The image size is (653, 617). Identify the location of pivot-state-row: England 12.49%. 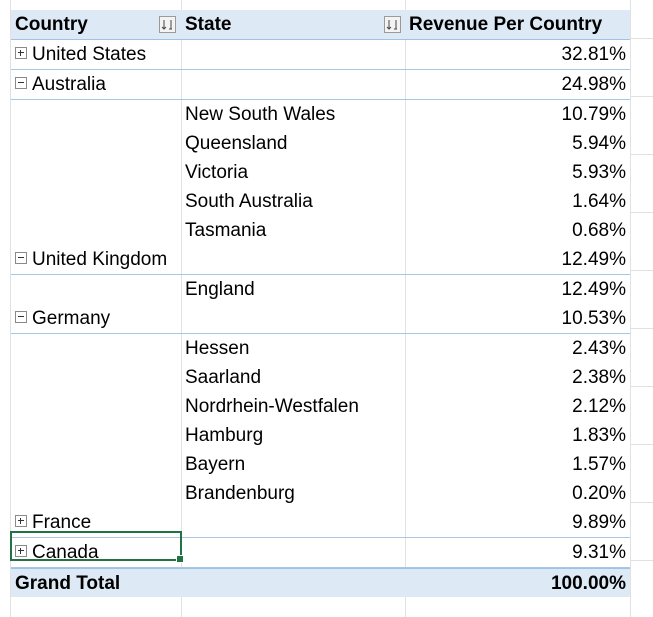
(320, 289).